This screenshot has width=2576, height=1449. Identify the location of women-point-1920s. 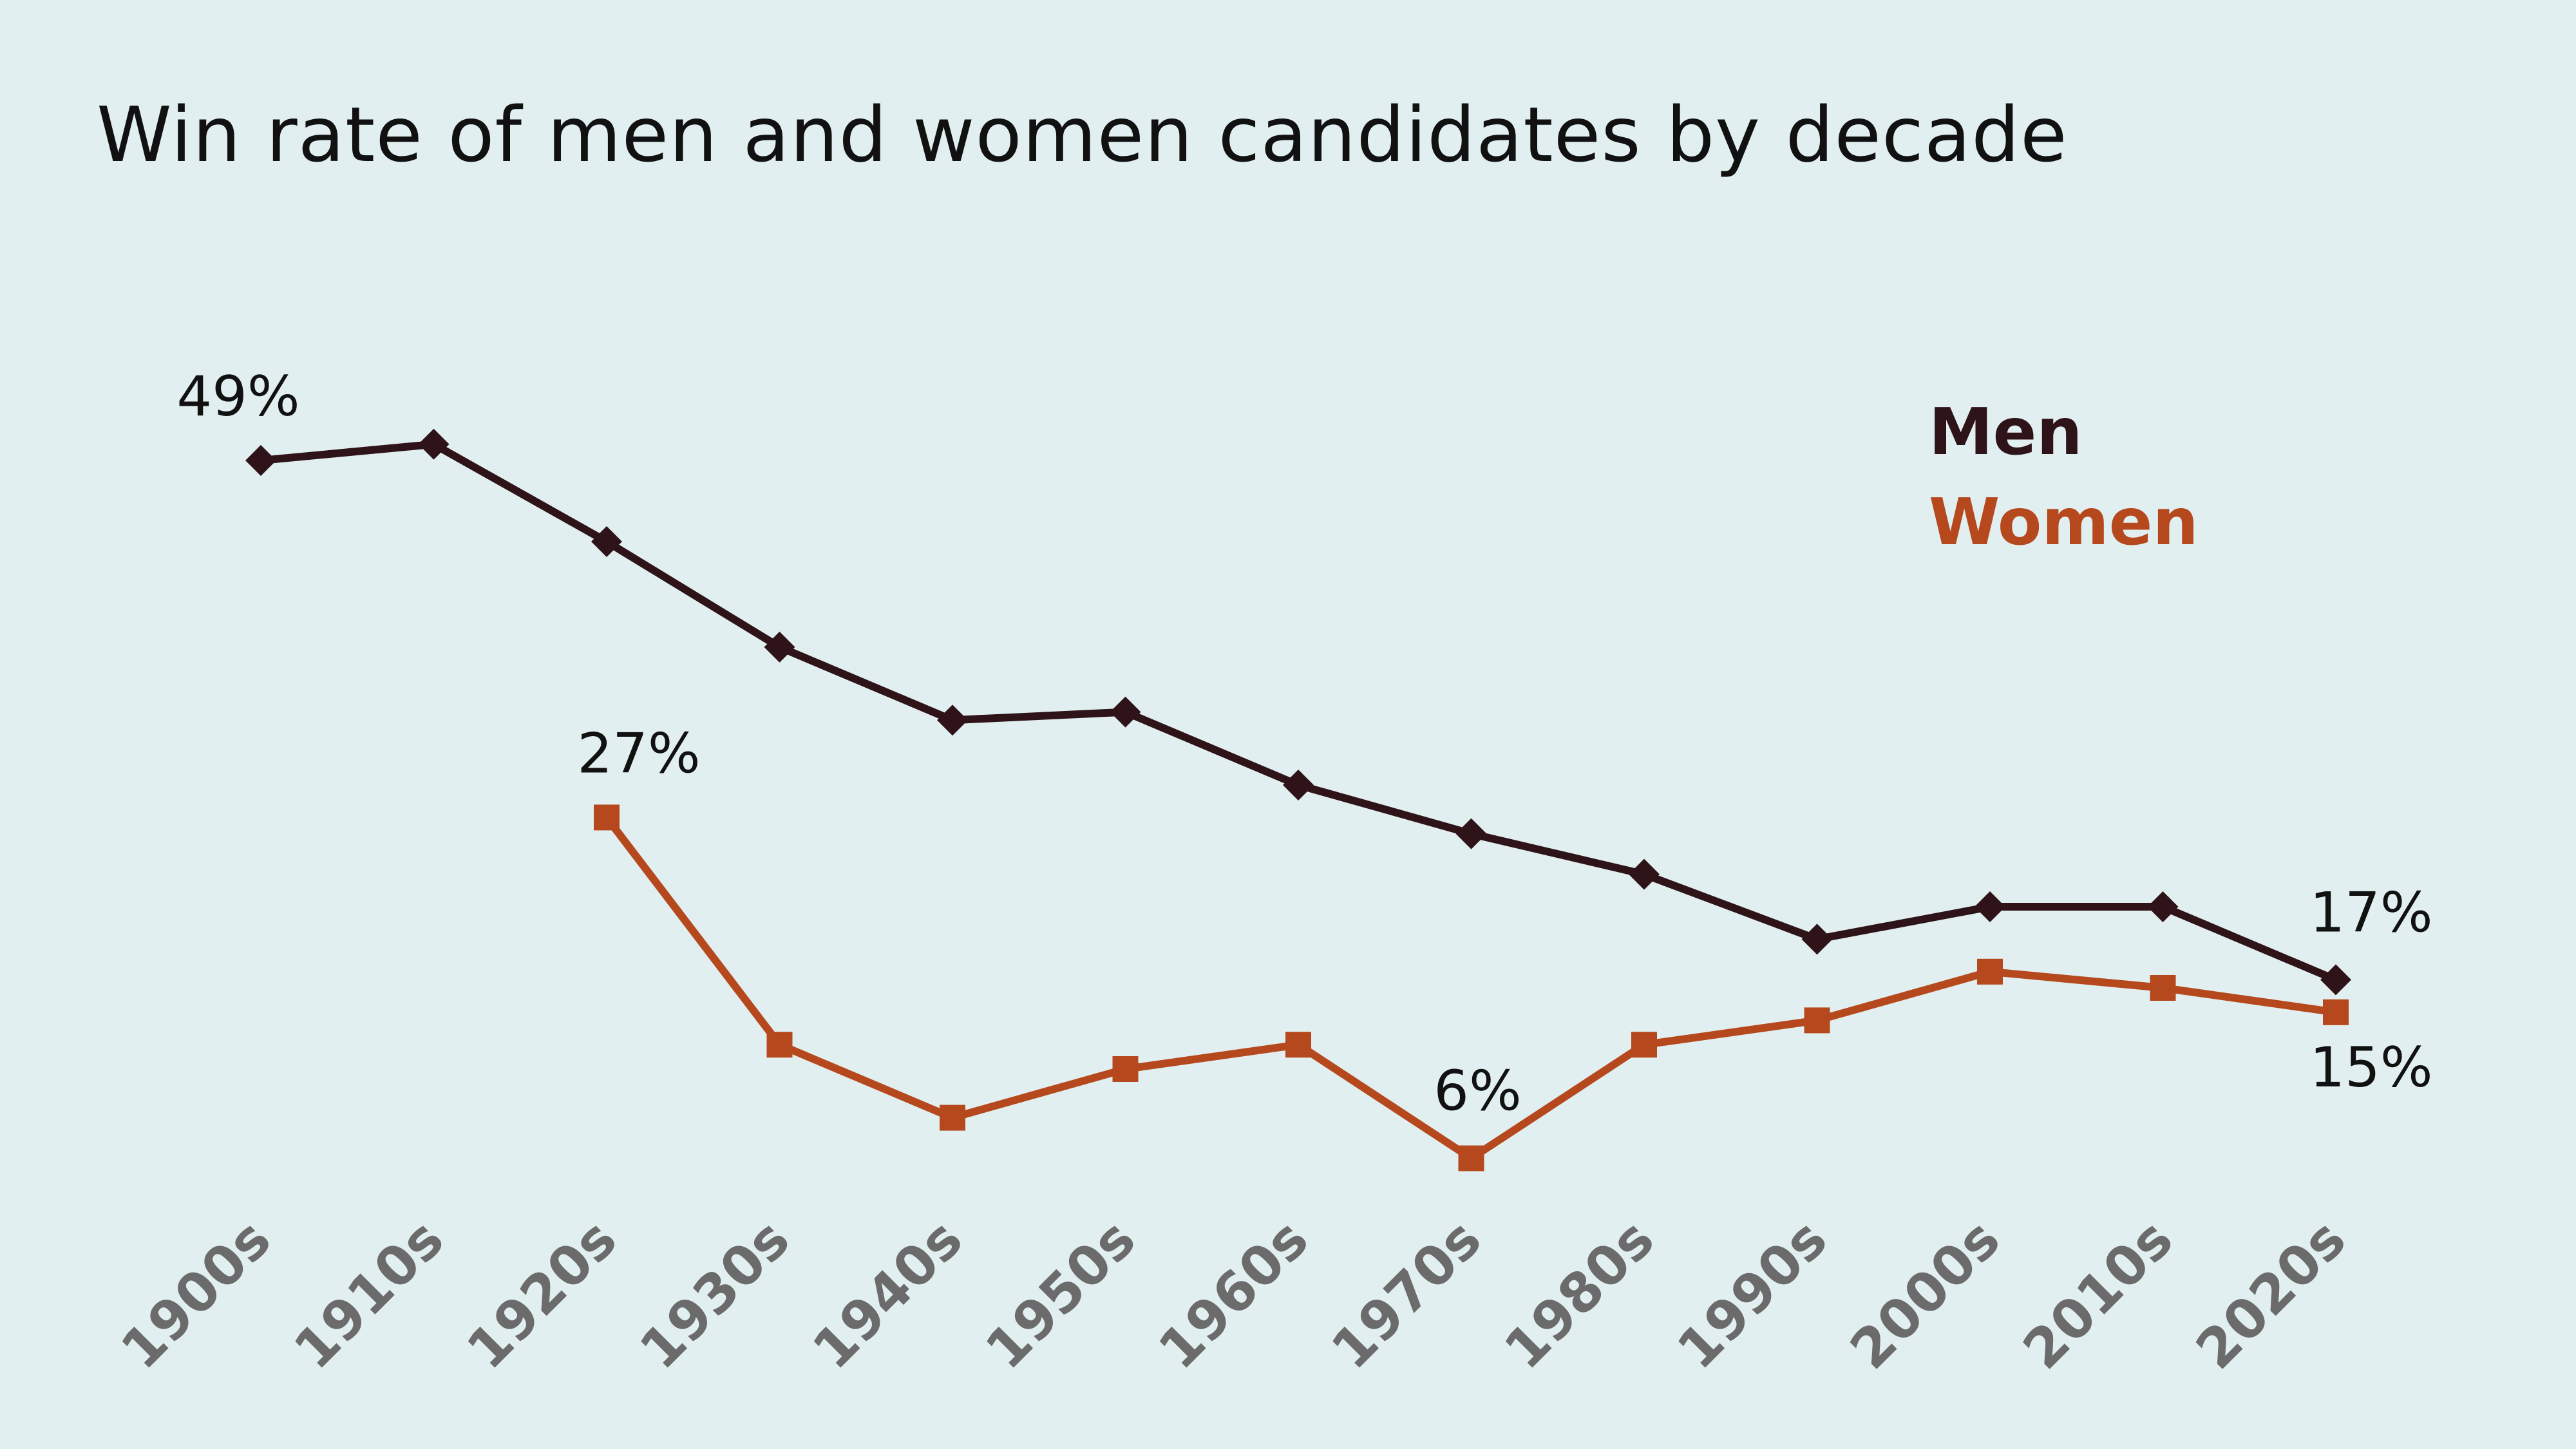
(607, 817).